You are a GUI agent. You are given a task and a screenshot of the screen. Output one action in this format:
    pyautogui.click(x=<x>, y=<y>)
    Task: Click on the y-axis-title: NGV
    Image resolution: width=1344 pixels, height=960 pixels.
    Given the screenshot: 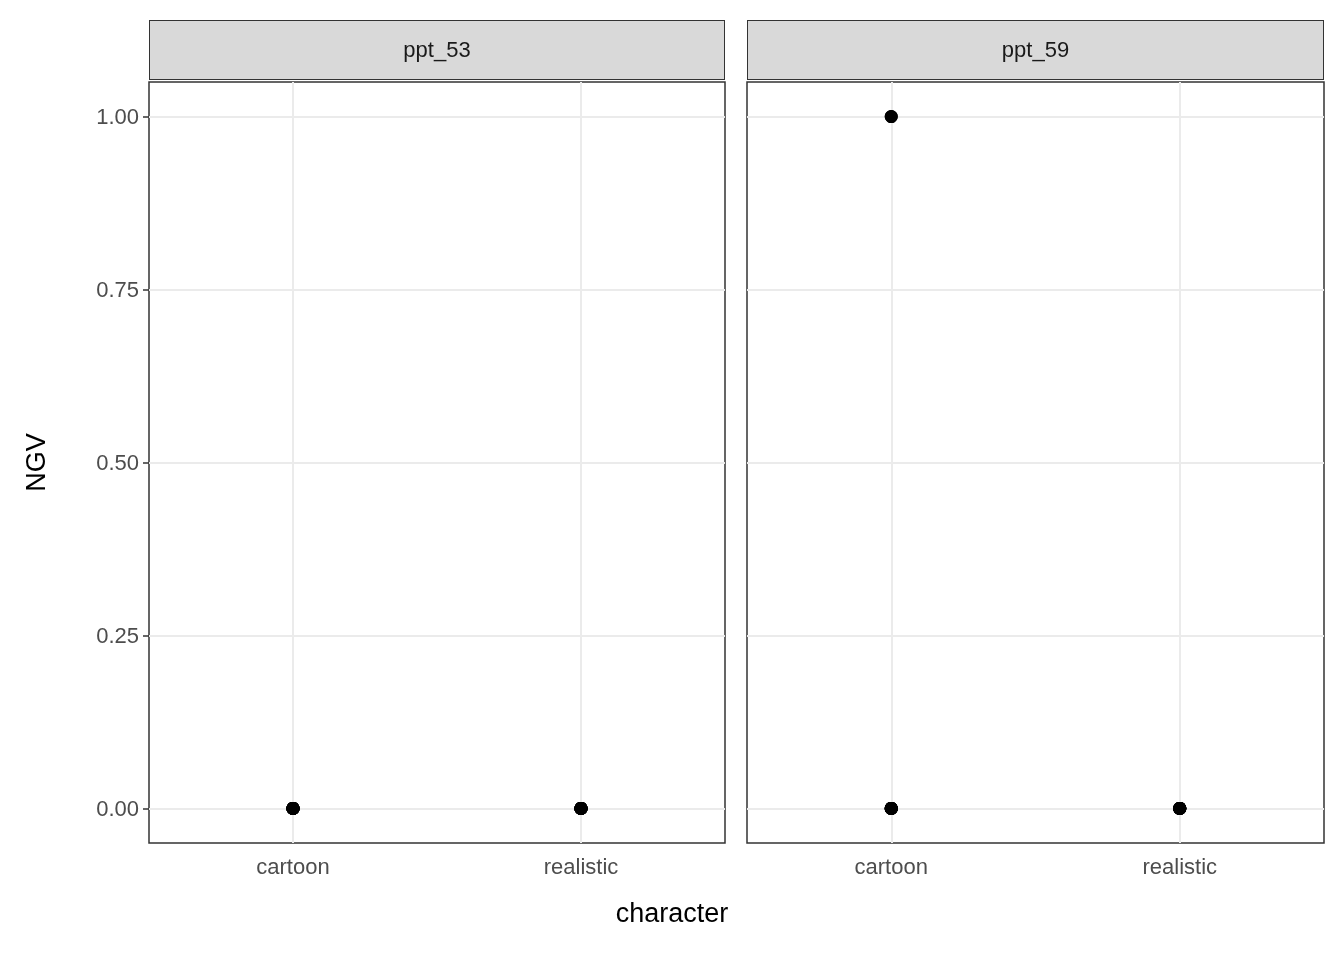 What is the action you would take?
    pyautogui.click(x=35, y=462)
    